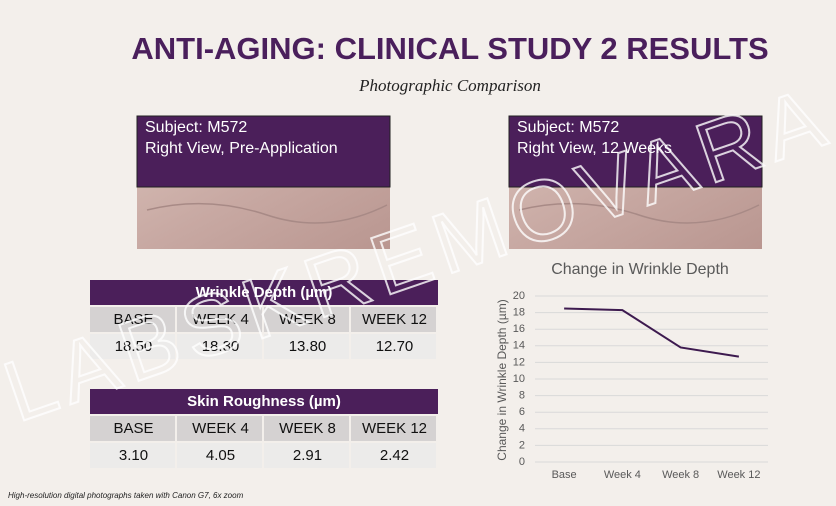  I want to click on y-tick-label: 8, so click(522, 396).